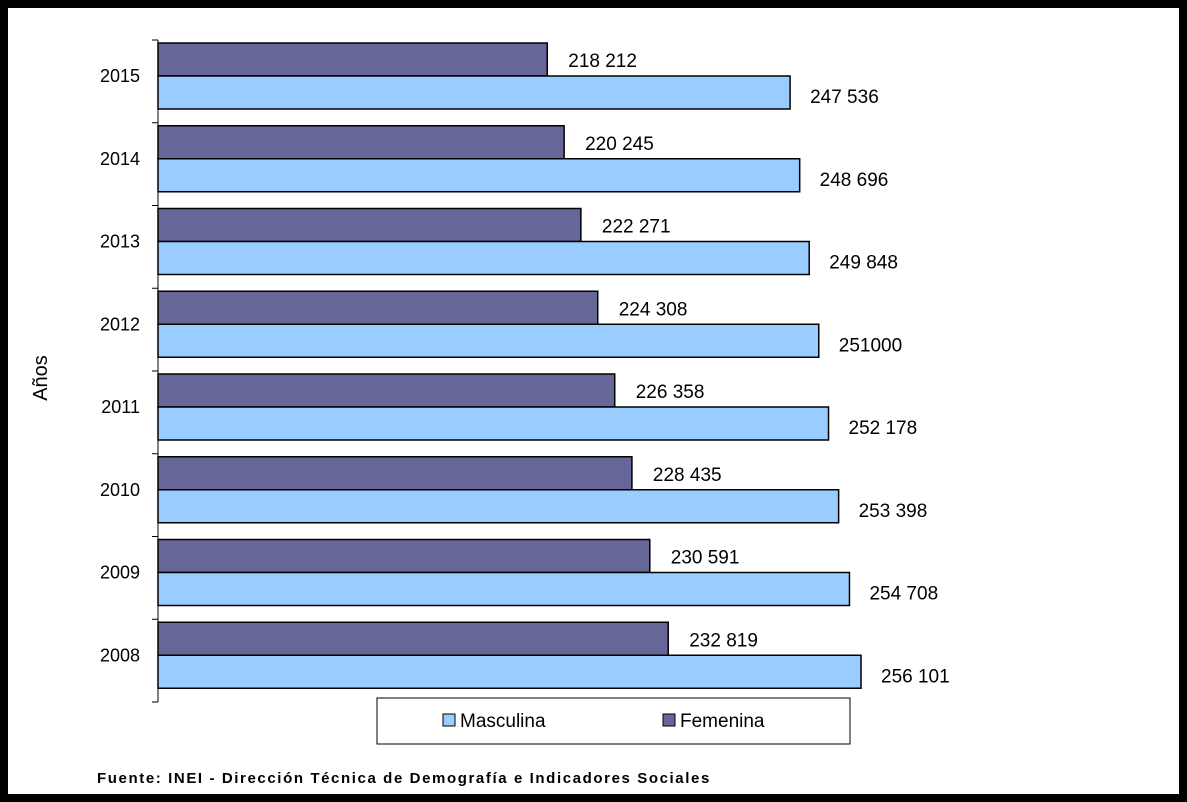 This screenshot has width=1187, height=802. Describe the element at coordinates (503, 721) in the screenshot. I see `legend-label-masculina: Masculina` at that location.